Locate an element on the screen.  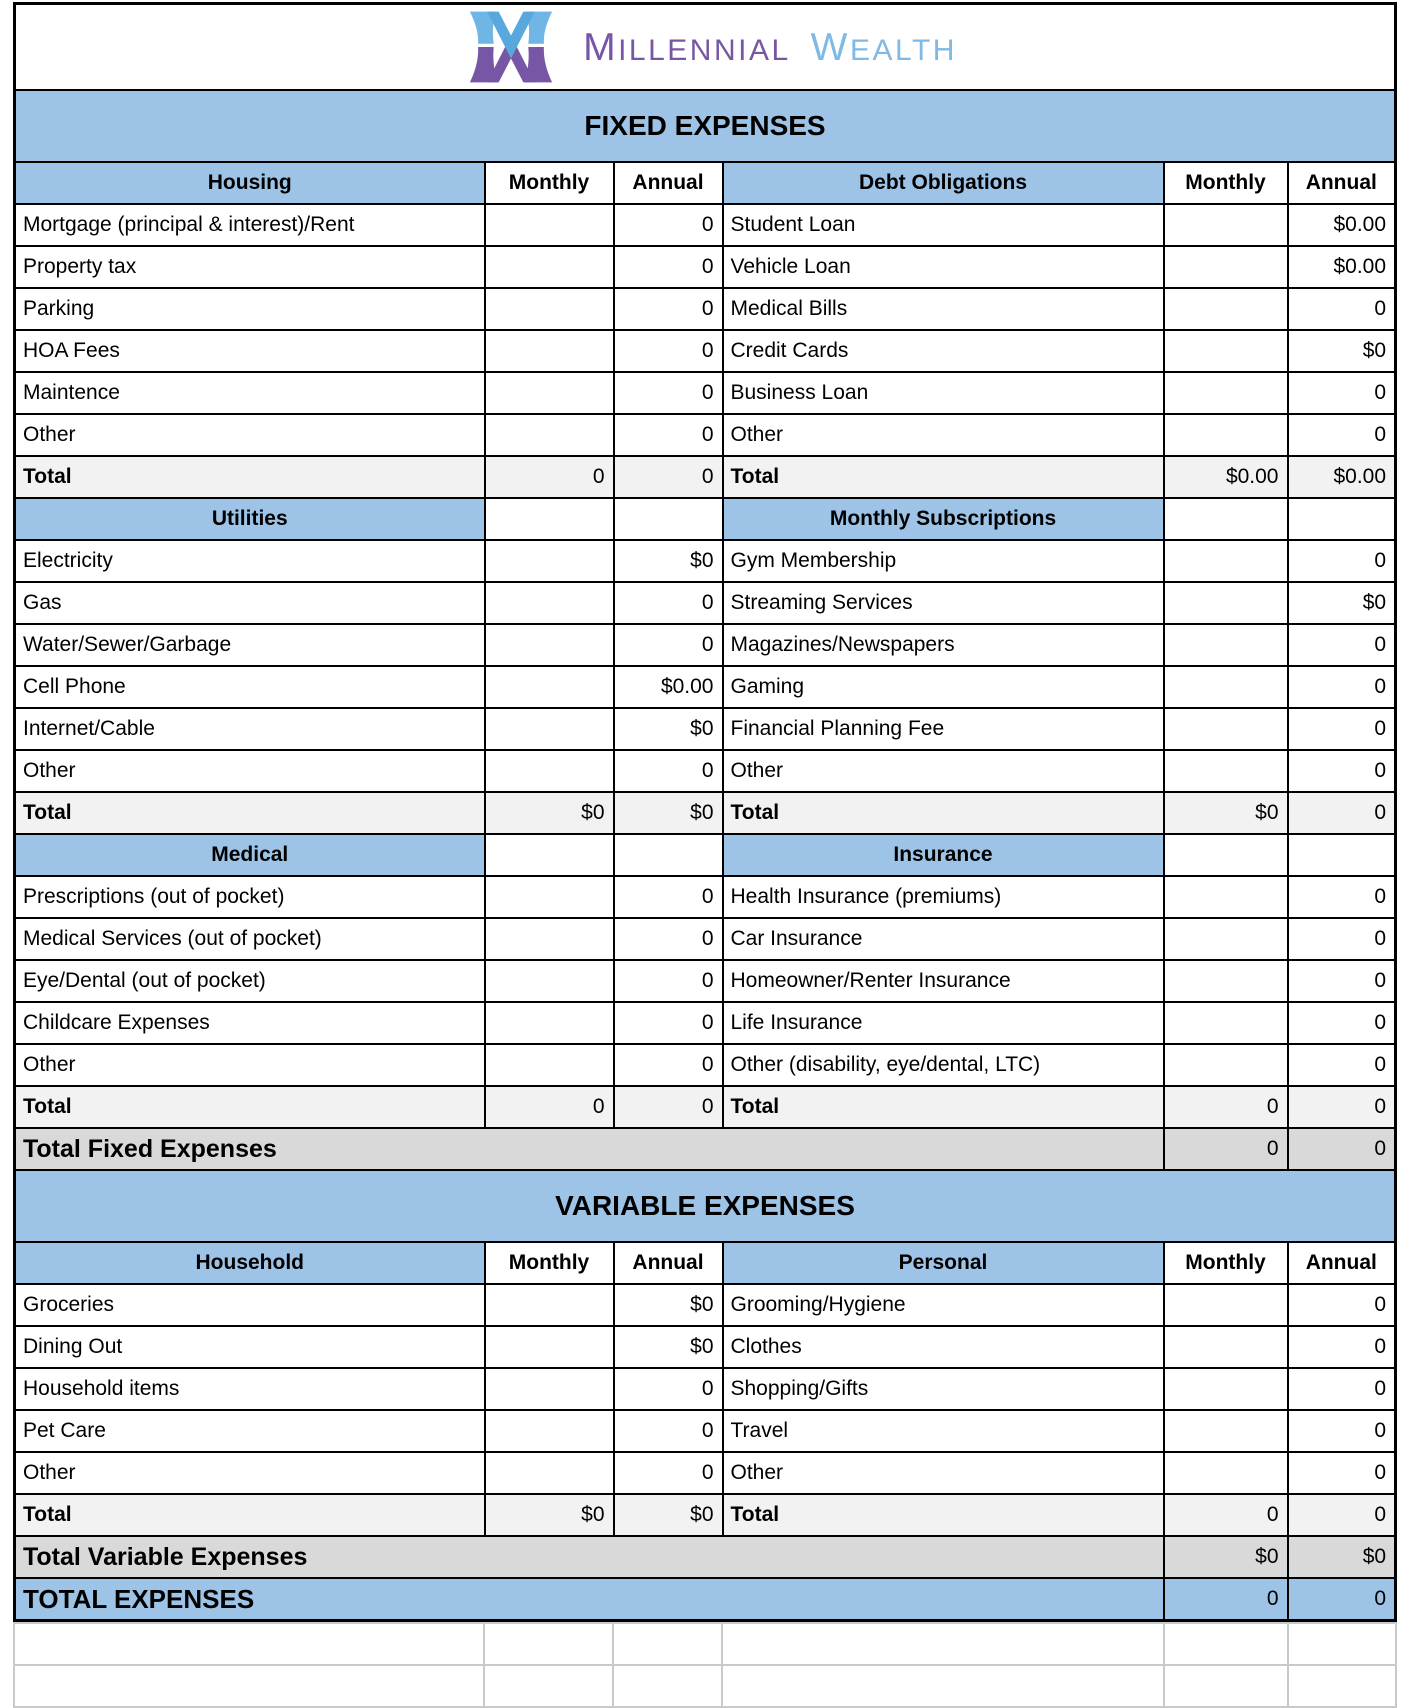
grand-total-fixed-monthly: 0 is located at coordinates (1225, 1149).